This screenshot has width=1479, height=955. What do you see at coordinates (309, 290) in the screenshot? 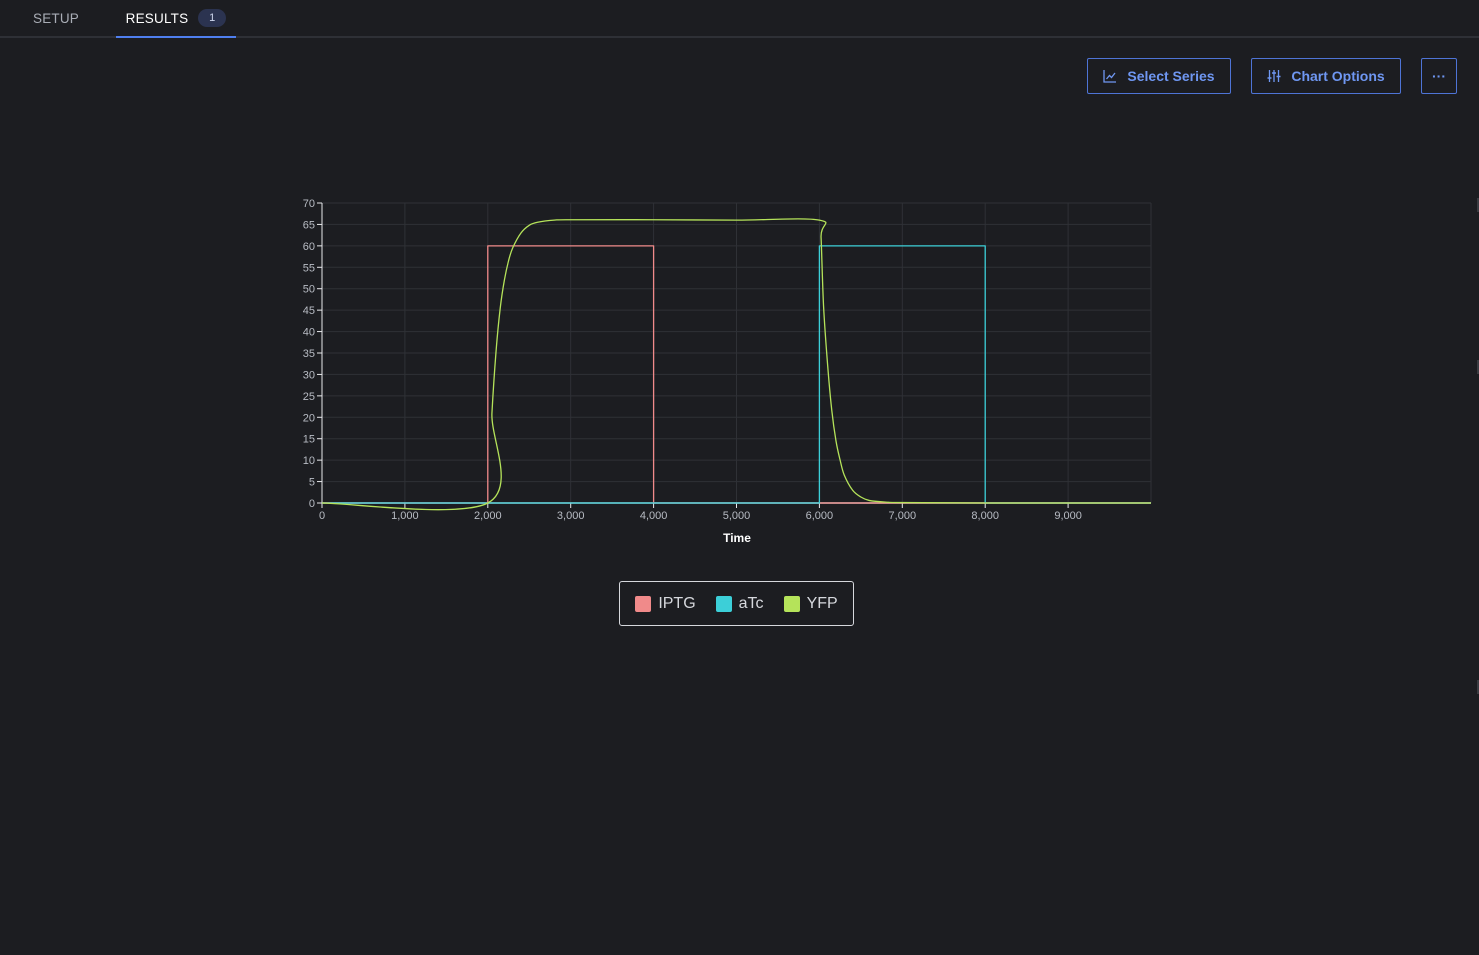
I see `y-tick-label: 50` at bounding box center [309, 290].